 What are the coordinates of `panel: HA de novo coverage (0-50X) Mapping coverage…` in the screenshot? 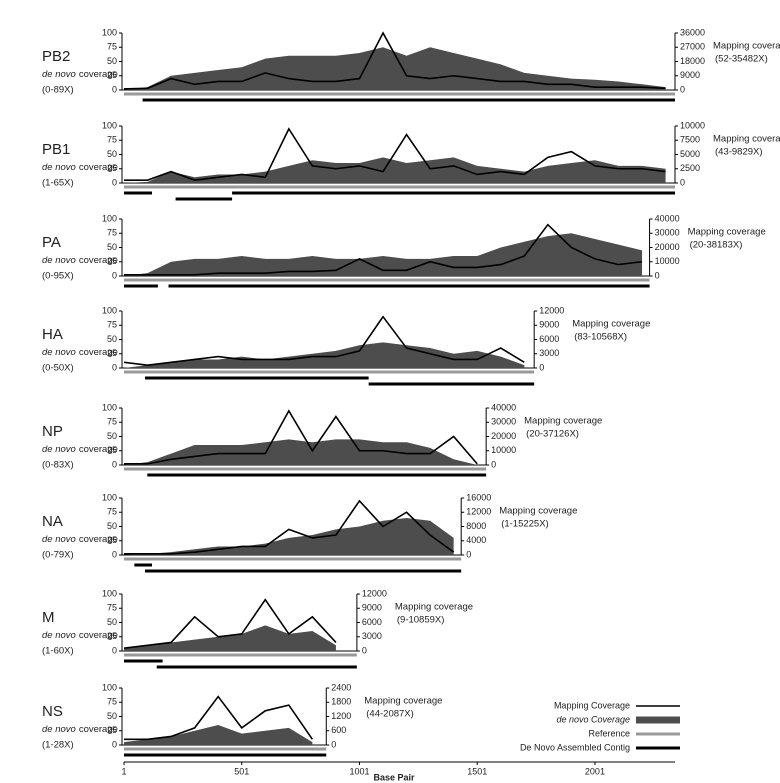 It's located at (346, 345).